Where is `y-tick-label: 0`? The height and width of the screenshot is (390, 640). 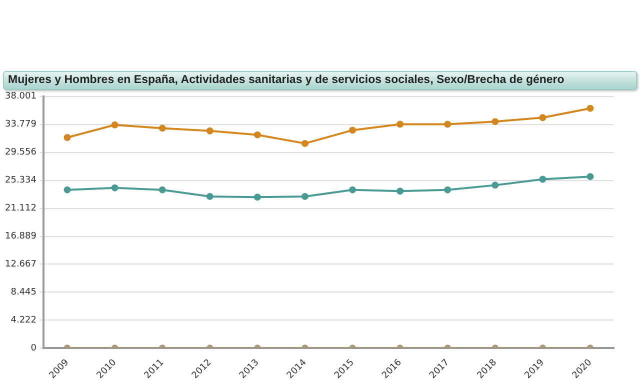 y-tick-label: 0 is located at coordinates (33, 349).